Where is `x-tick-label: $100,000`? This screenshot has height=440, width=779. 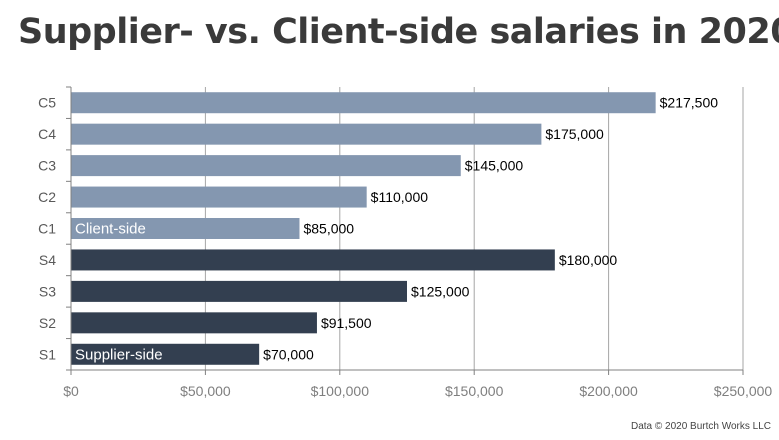
x-tick-label: $100,000 is located at coordinates (340, 391).